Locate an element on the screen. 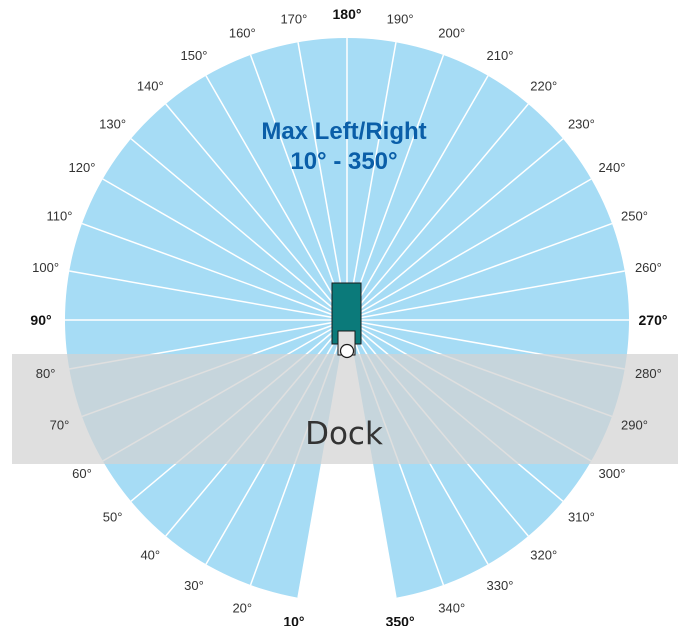 This screenshot has width=683, height=626. degree-label-130: 130° is located at coordinates (112, 123).